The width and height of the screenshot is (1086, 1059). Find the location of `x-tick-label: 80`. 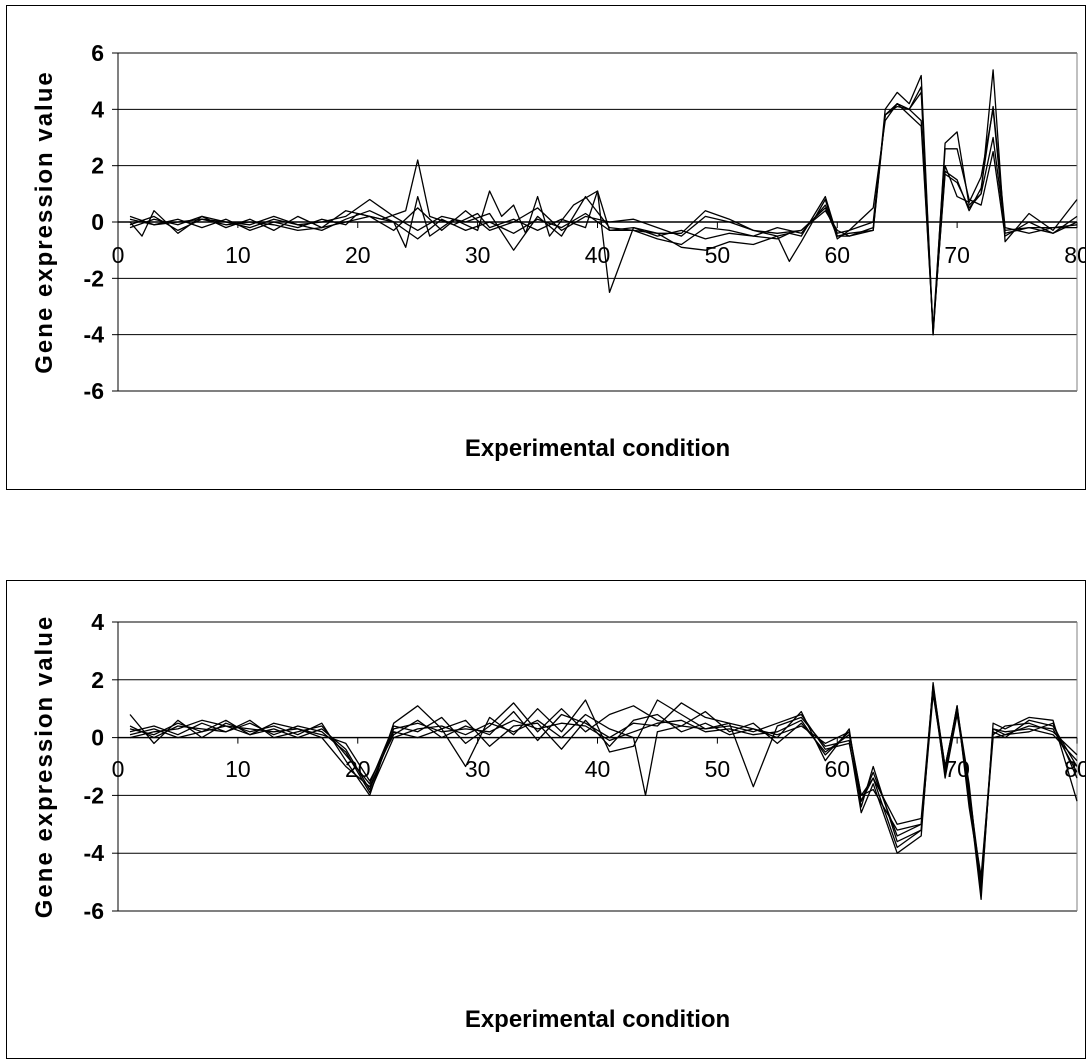

x-tick-label: 80 is located at coordinates (1075, 255).